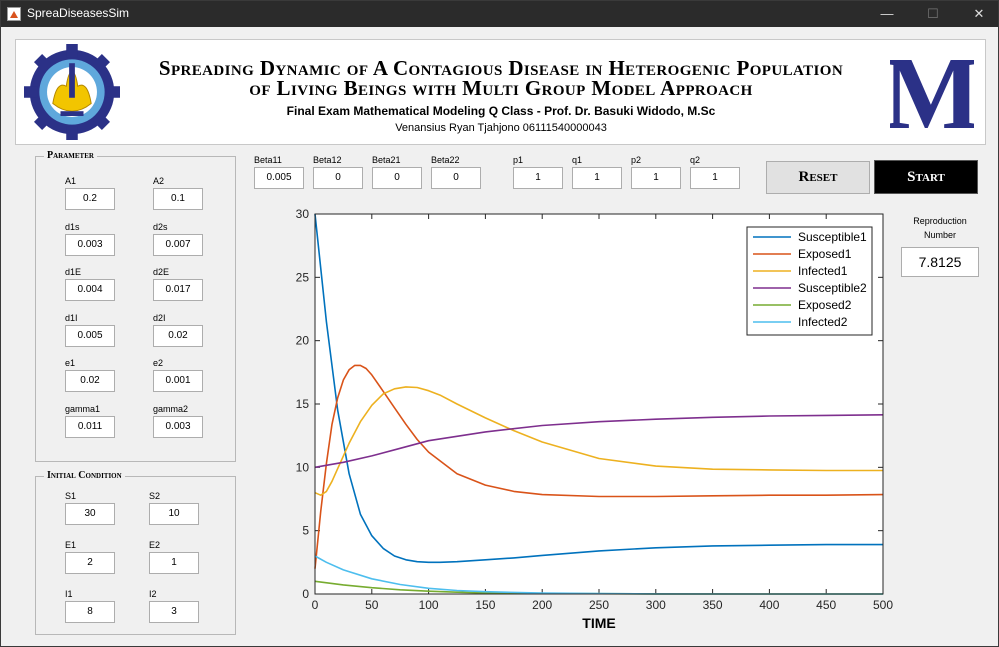  What do you see at coordinates (501, 128) in the screenshot?
I see `author-line: Venansius Ryan Tjahjono 06111540000043` at bounding box center [501, 128].